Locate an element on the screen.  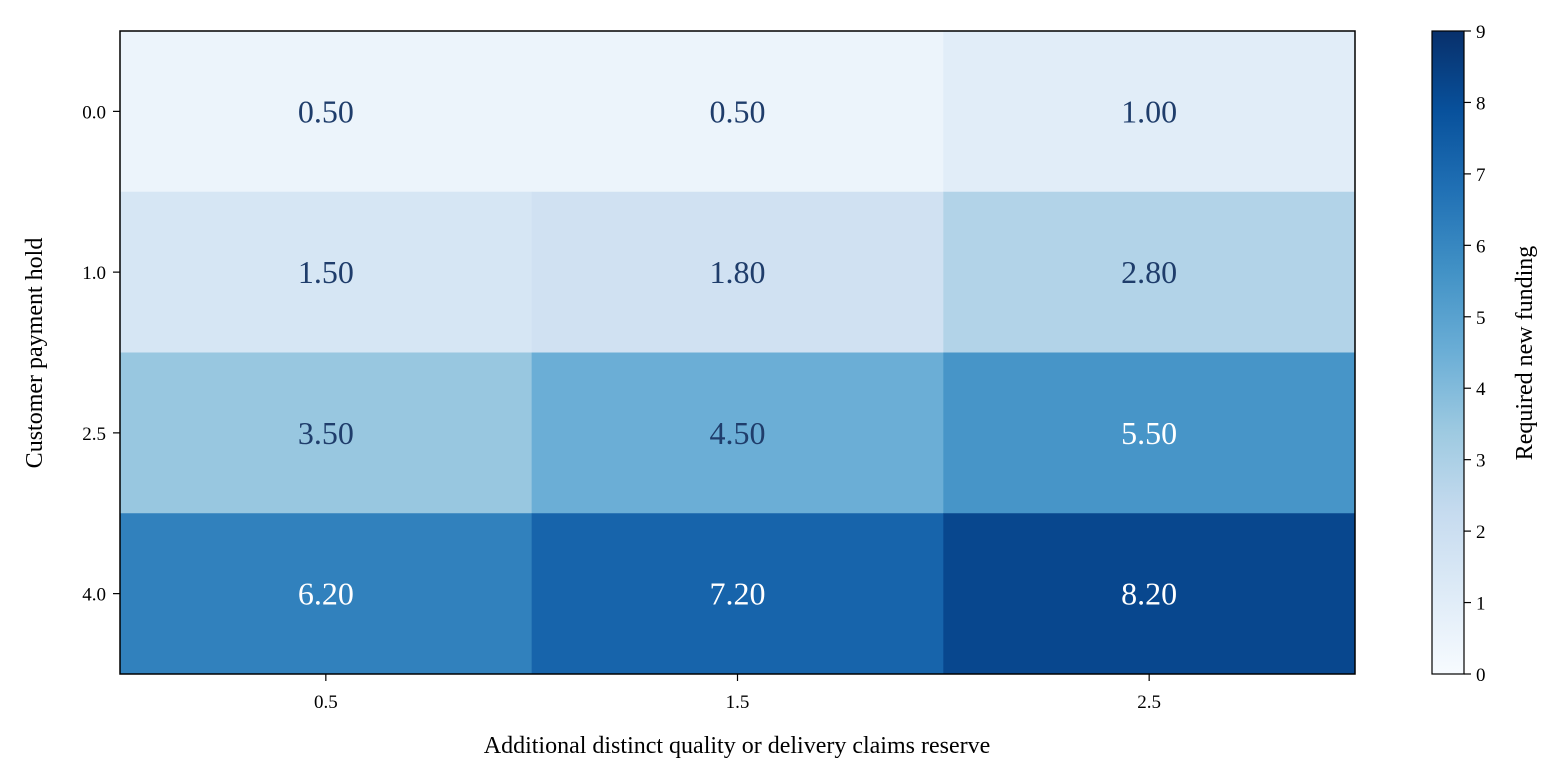
cell-value-label: 1.80 is located at coordinates (738, 272).